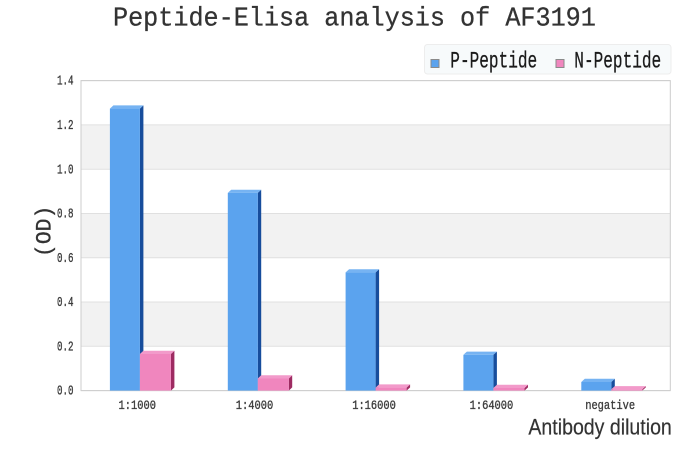 The height and width of the screenshot is (450, 700). I want to click on svg-text: 0.2, so click(65, 347).